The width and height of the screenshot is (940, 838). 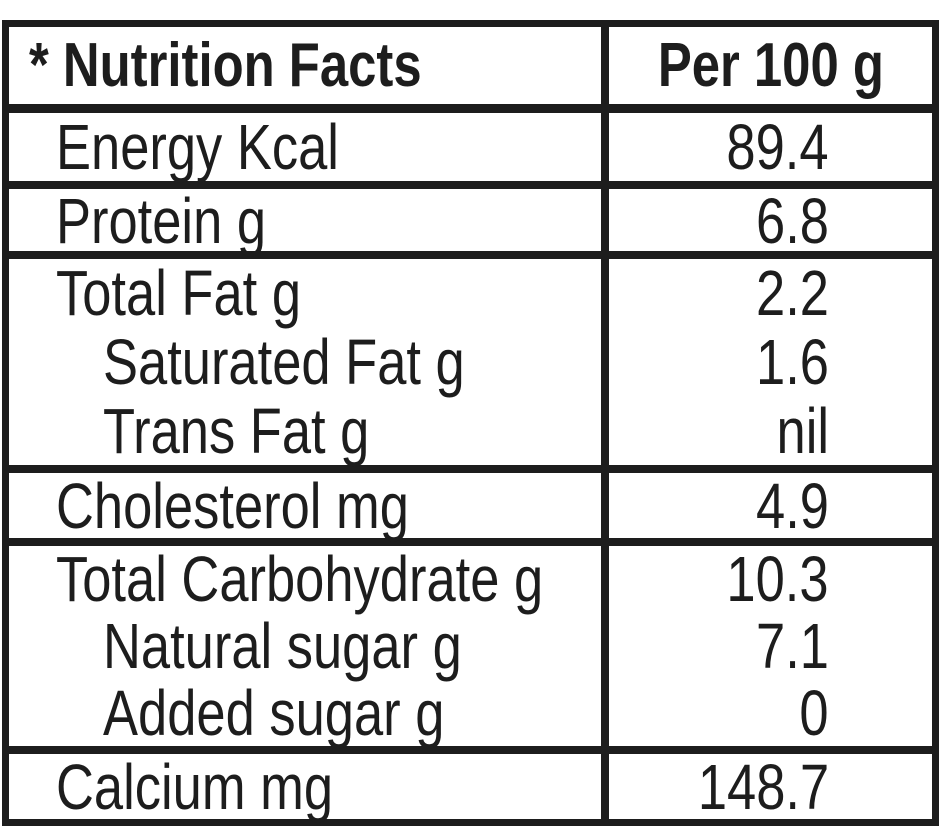 I want to click on label-protein: Protein g, so click(x=161, y=221).